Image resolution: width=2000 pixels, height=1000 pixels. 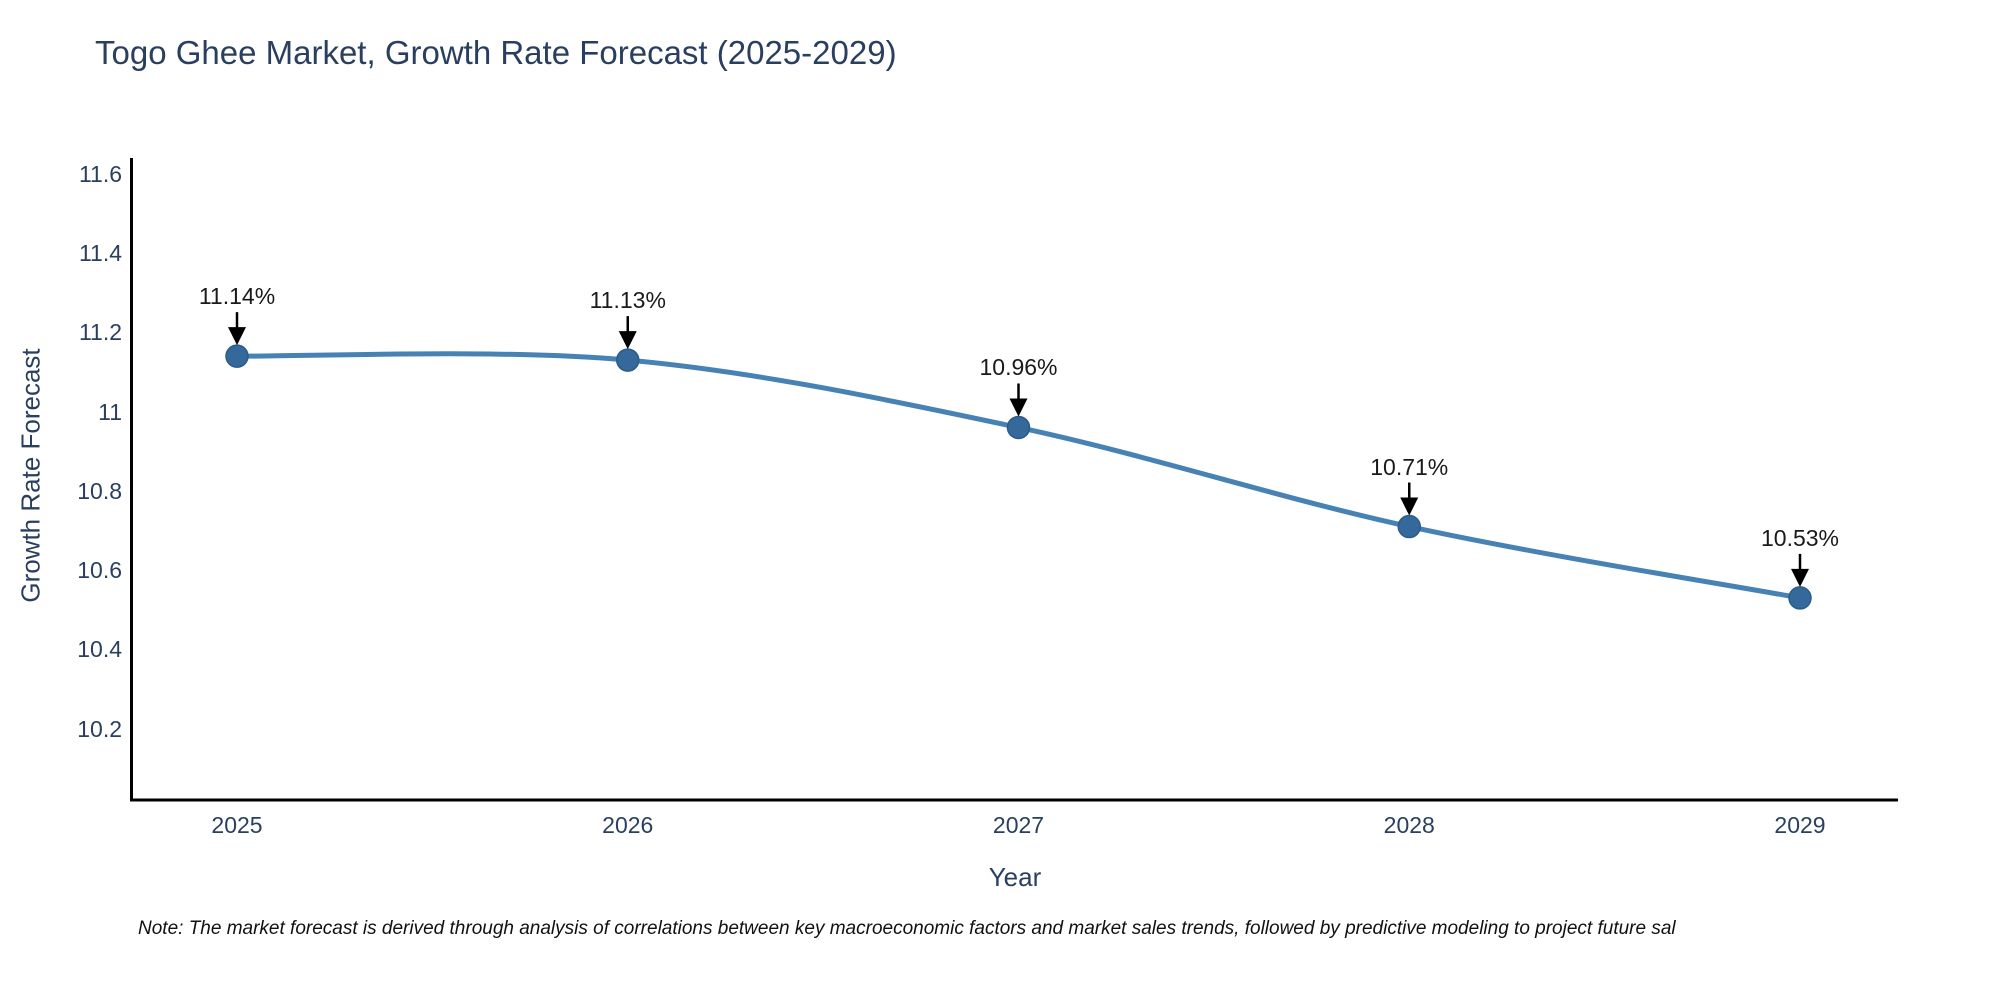 I want to click on y-tick-label-10.8: 10.8, so click(x=99, y=490).